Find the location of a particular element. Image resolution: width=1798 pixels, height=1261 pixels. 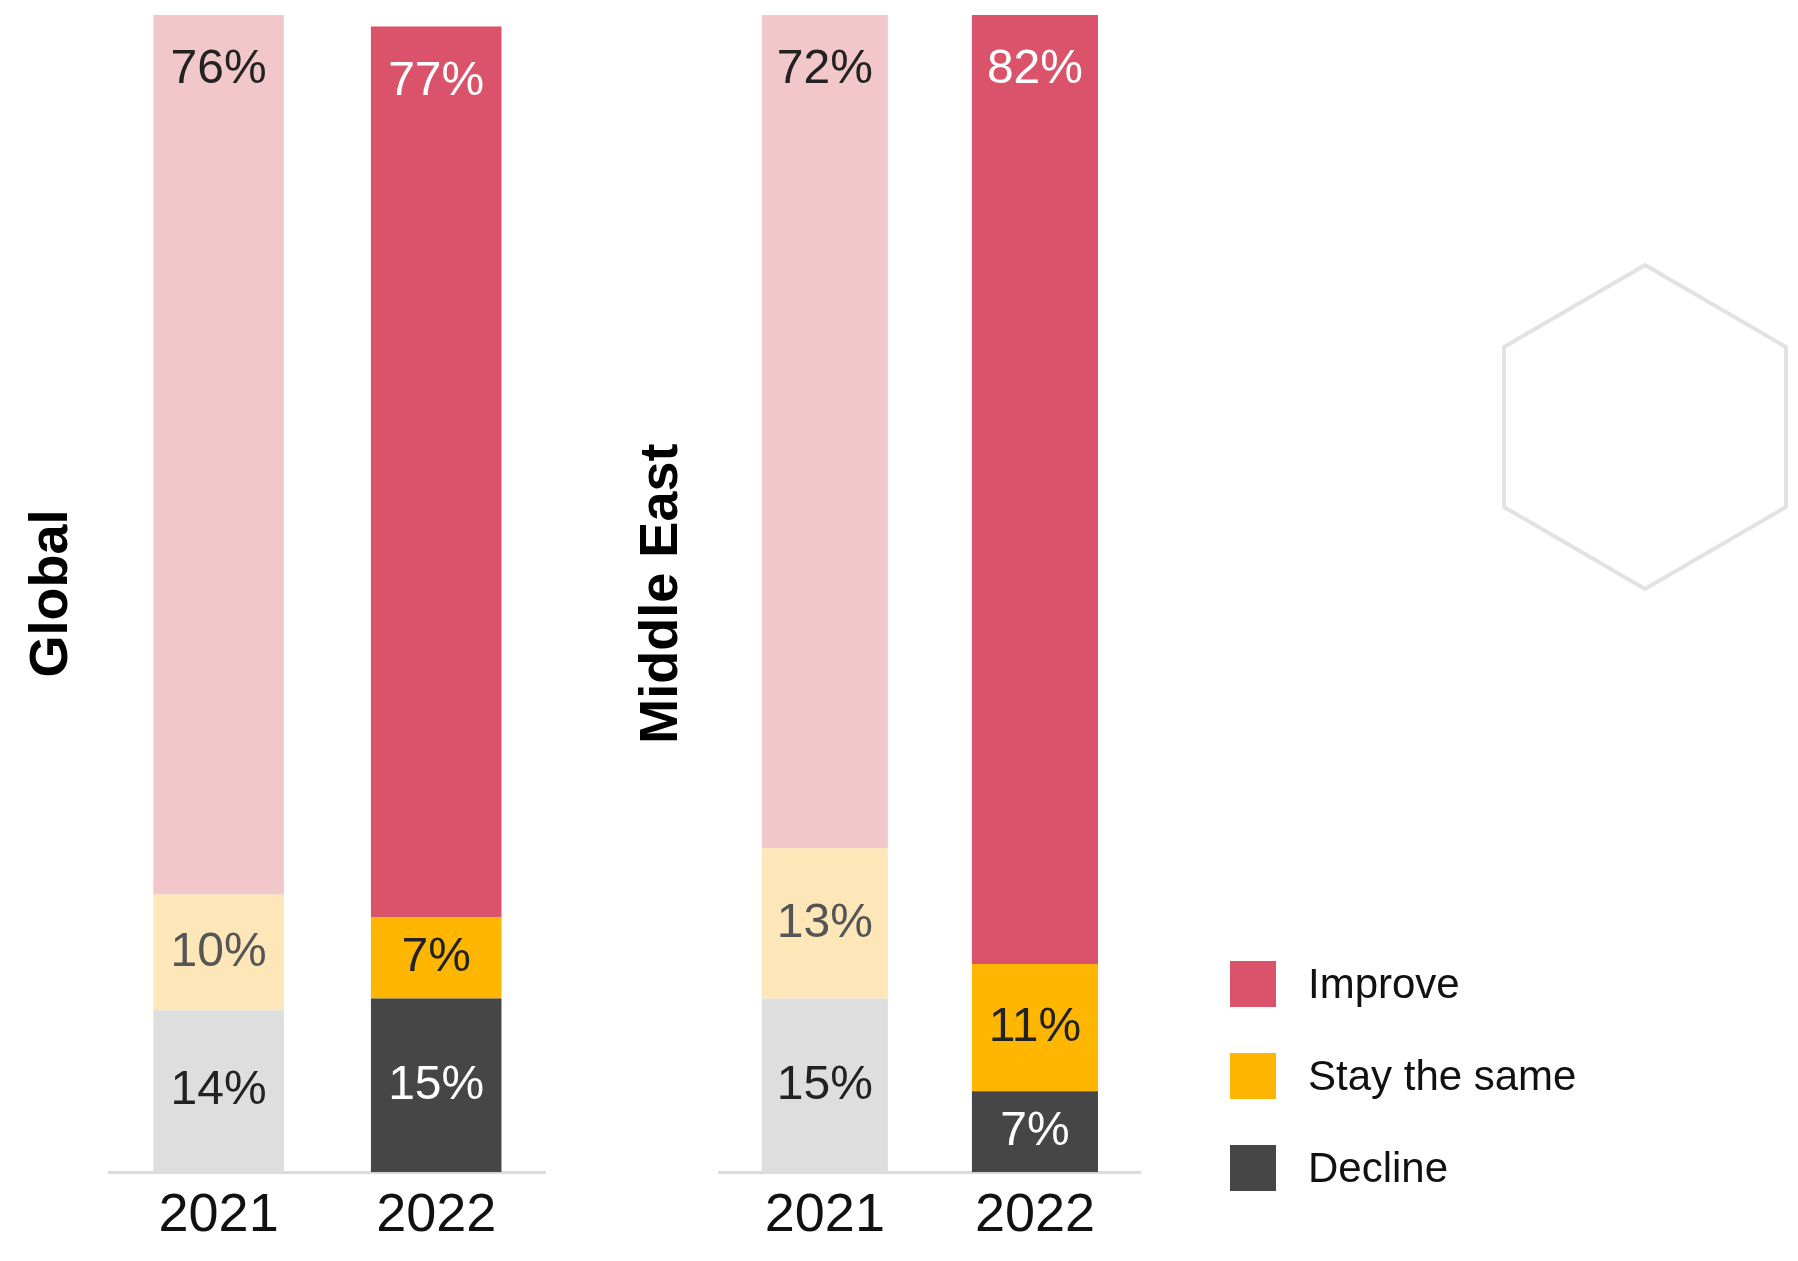

data-label: 77% is located at coordinates (436, 78).